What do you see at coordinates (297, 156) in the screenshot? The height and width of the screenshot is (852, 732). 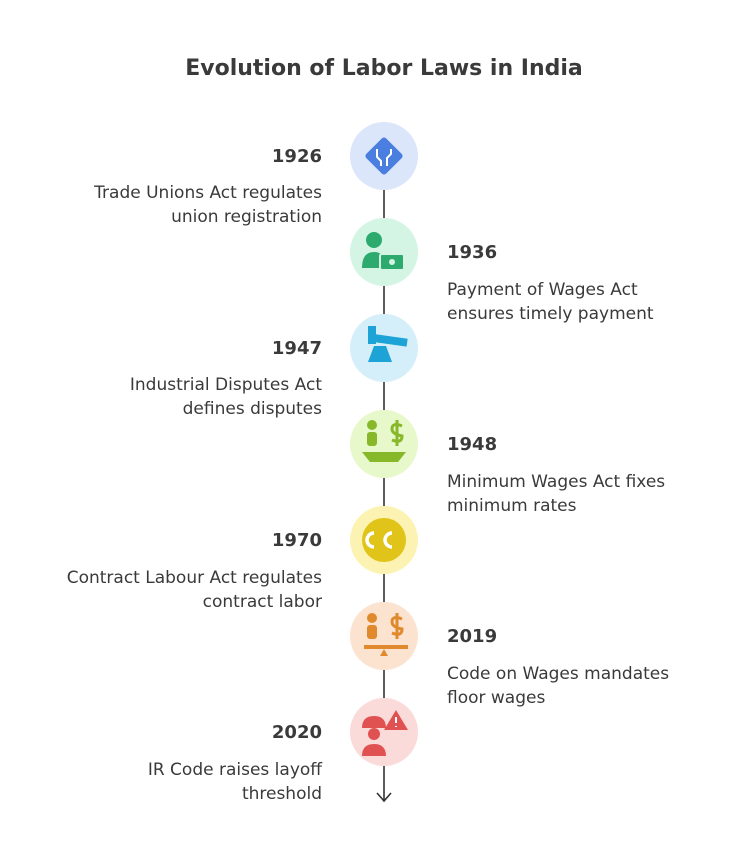 I see `event-year: 1926` at bounding box center [297, 156].